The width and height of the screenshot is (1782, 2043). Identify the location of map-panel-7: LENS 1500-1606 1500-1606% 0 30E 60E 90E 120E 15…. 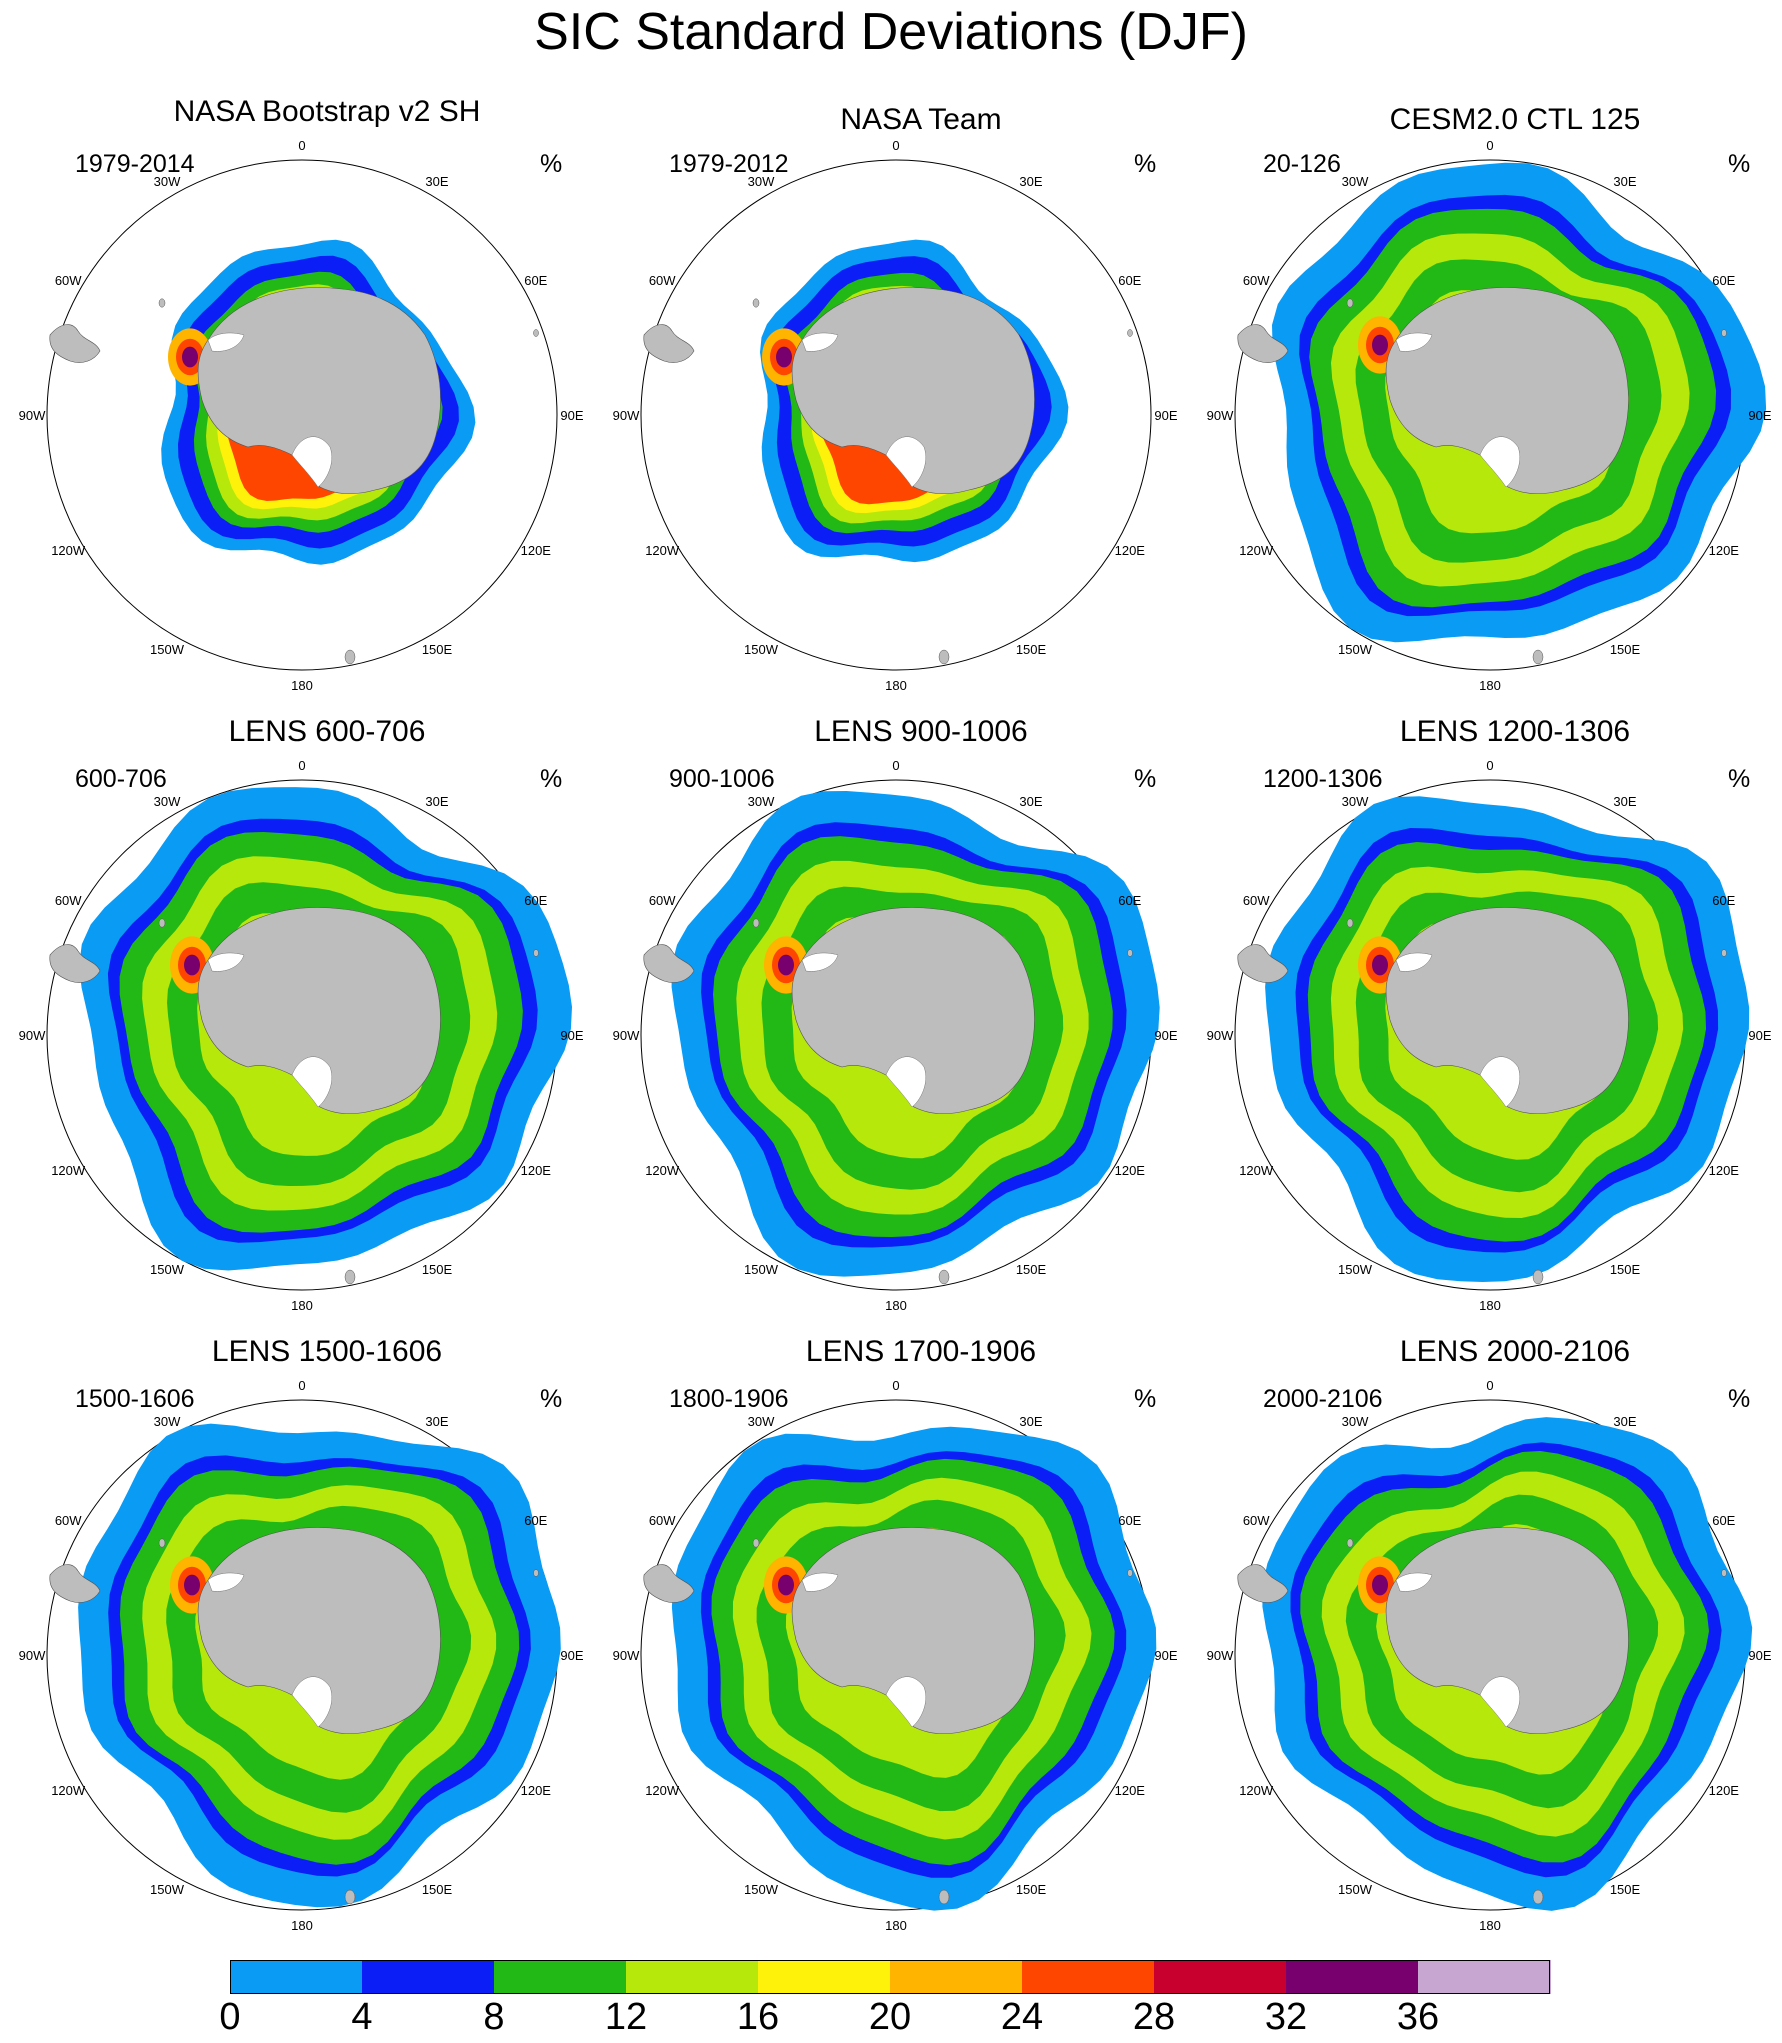
(321, 1645).